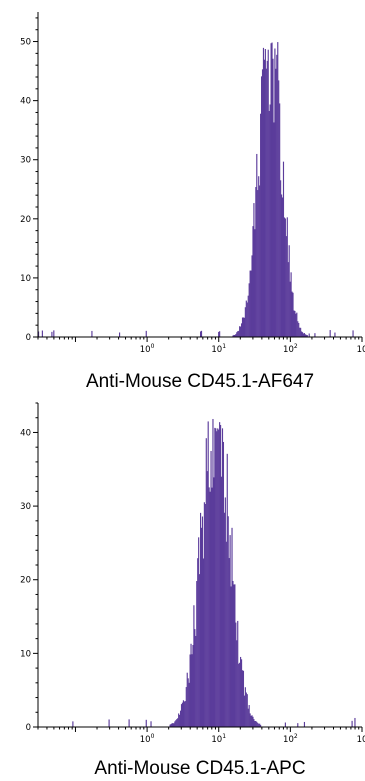 This screenshot has height=781, width=365. I want to click on x-tick-label: 10, so click(361, 350).